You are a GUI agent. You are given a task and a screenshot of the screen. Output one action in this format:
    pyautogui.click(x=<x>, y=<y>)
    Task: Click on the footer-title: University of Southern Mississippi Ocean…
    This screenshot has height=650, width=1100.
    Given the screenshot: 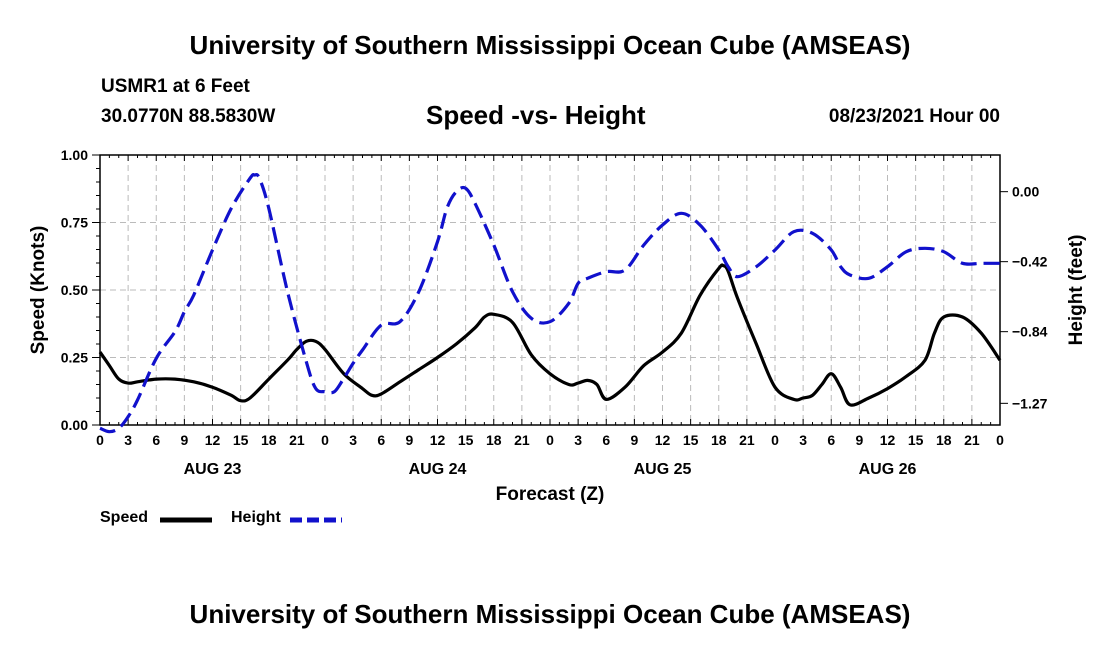 What is the action you would take?
    pyautogui.click(x=550, y=614)
    